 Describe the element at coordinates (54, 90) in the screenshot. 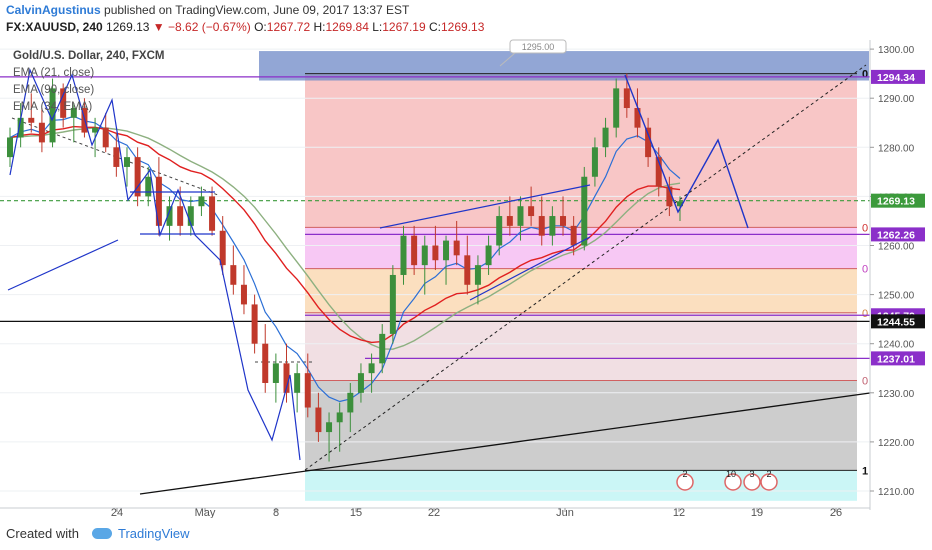

I see `legend-ema-90: EMA (90, close)` at that location.